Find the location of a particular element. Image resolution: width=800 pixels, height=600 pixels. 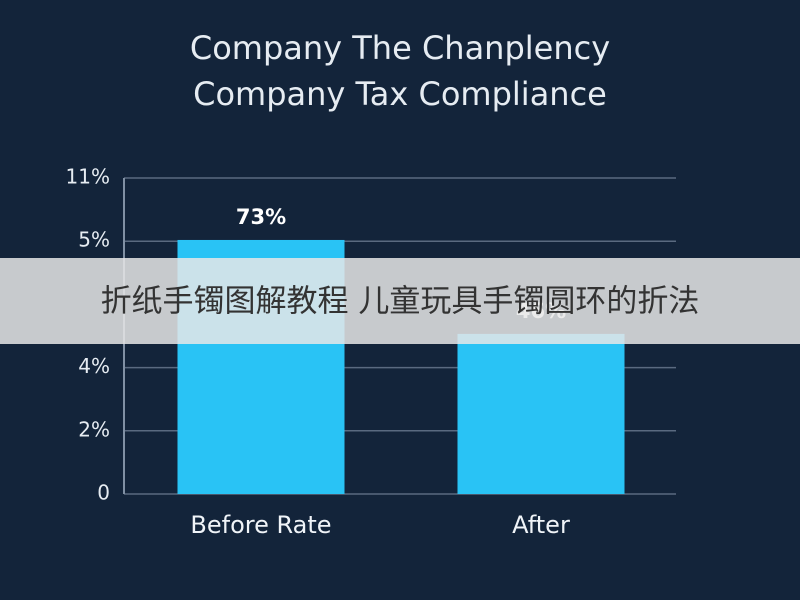

y-tick-label: 0 is located at coordinates (103, 493).